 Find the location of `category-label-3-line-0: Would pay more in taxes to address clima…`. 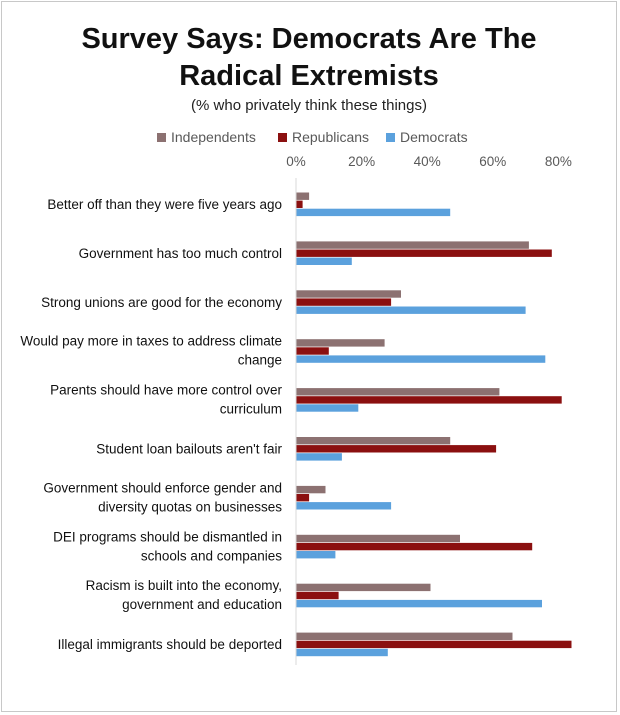

category-label-3-line-0: Would pay more in taxes to address clima… is located at coordinates (151, 341).